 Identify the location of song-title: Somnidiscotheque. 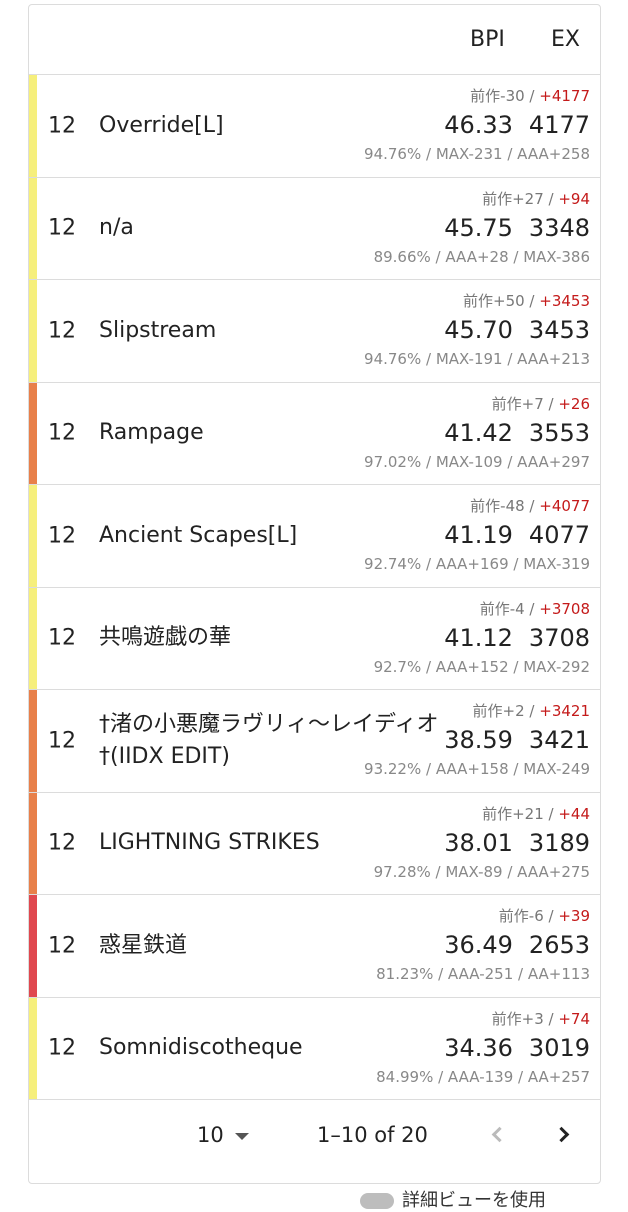
(201, 1048).